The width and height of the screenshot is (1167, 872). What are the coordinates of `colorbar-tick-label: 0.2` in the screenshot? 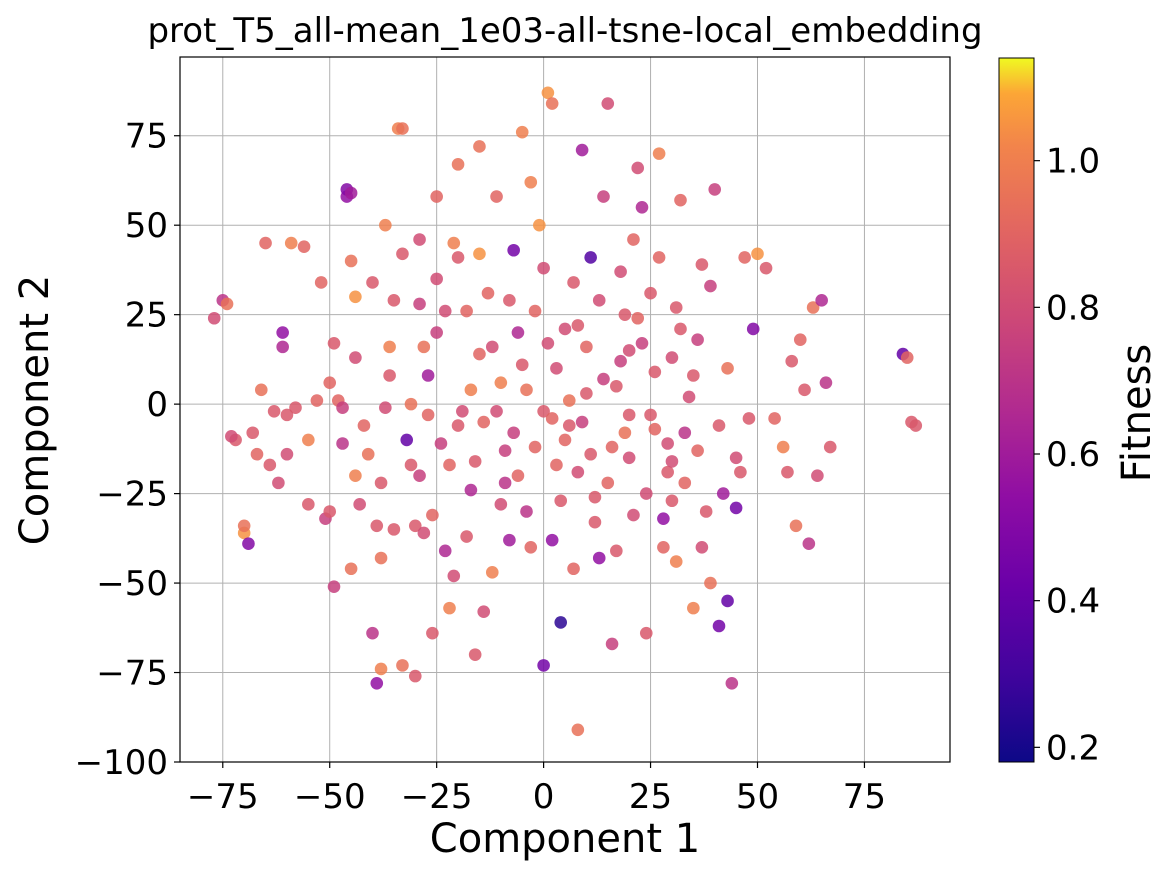 It's located at (1073, 748).